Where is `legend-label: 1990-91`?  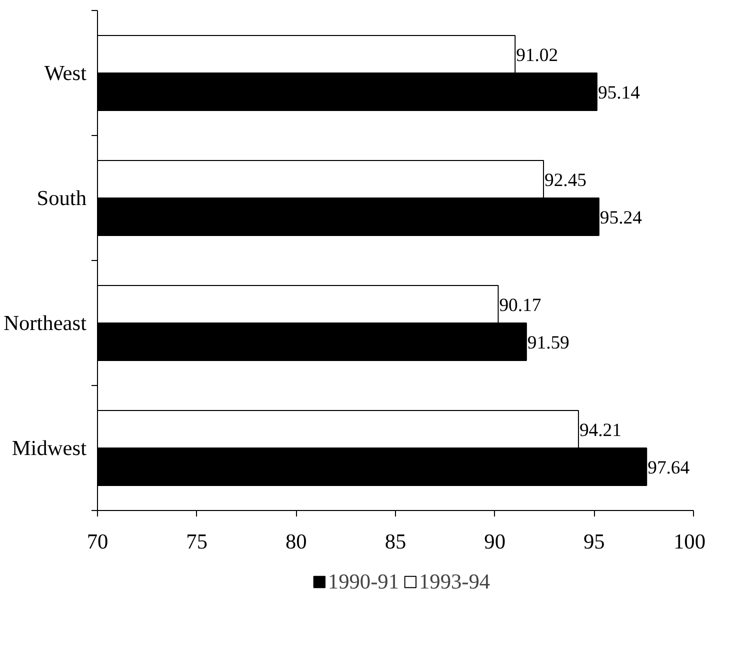 legend-label: 1990-91 is located at coordinates (363, 581).